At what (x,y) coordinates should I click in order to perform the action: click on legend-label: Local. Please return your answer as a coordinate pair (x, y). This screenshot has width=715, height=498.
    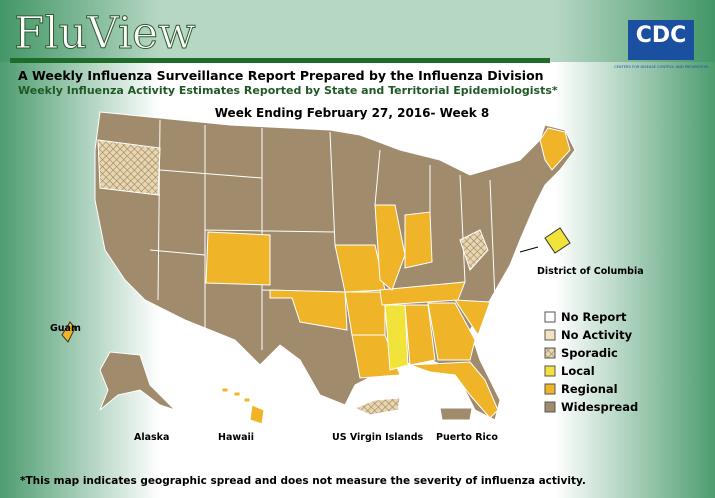
    Looking at the image, I should click on (578, 371).